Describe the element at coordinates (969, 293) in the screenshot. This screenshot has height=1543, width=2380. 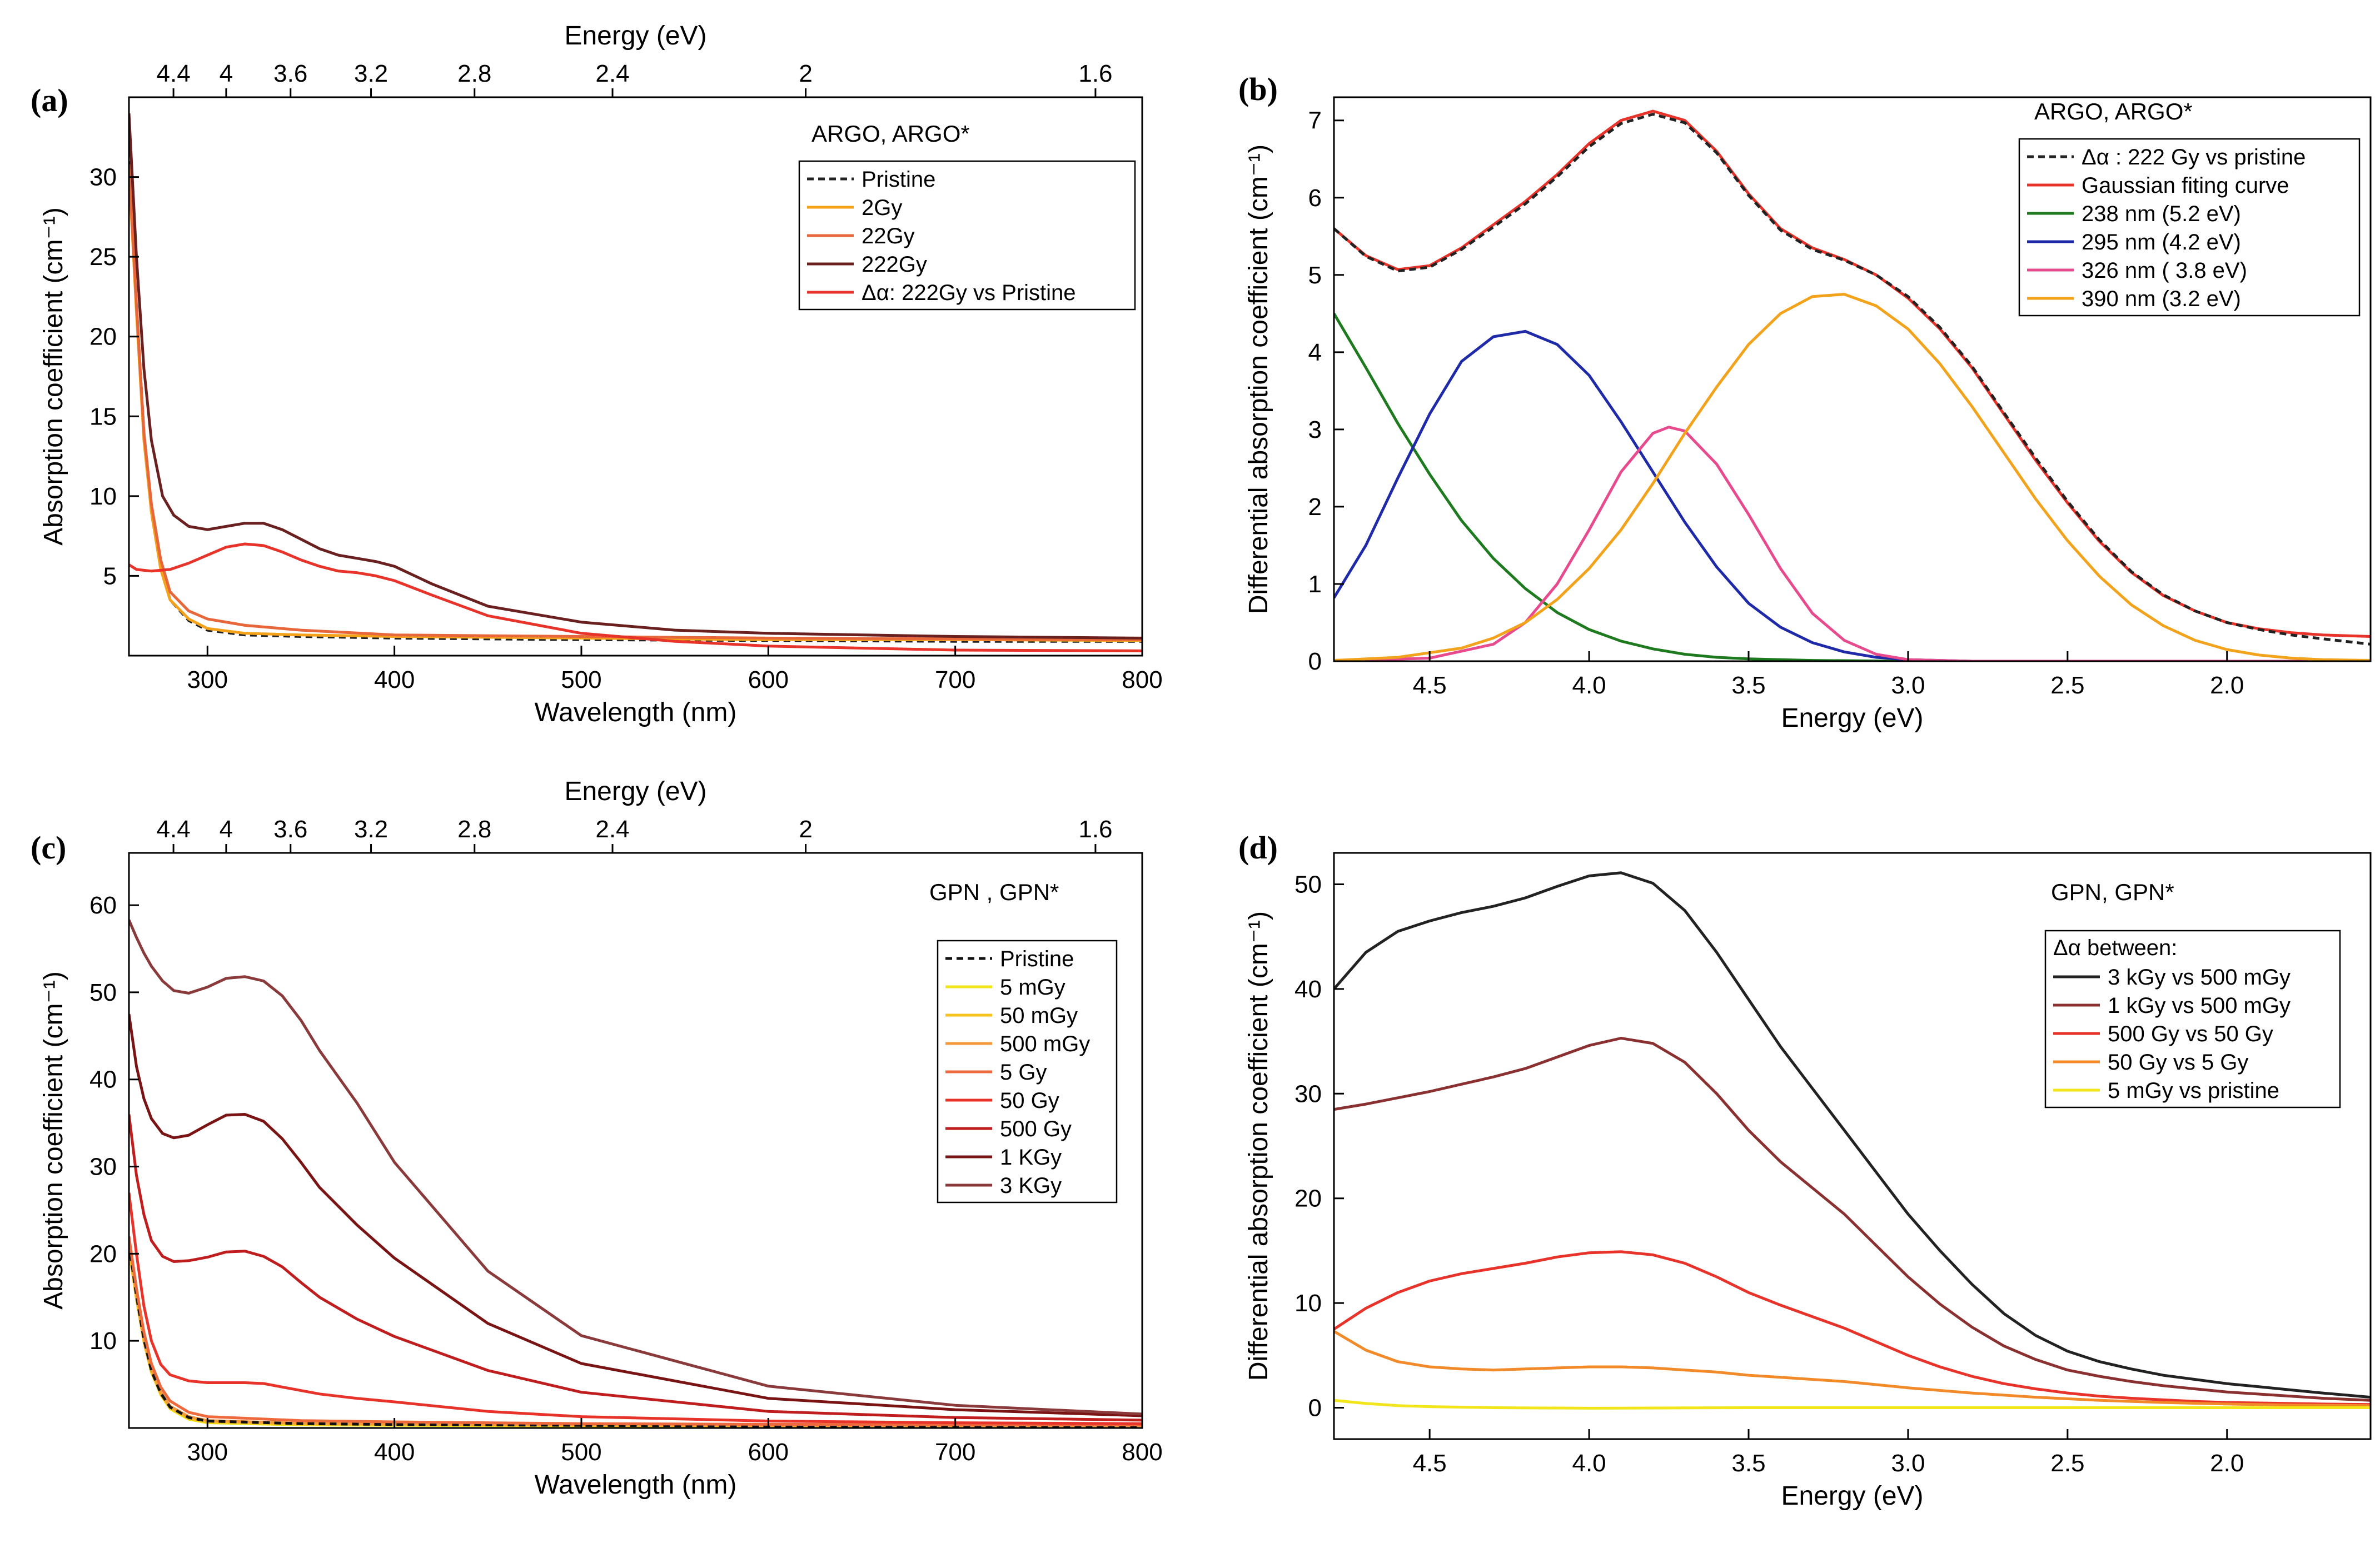
I see `legend-entry: Δα: 222Gy vs Pristine` at that location.